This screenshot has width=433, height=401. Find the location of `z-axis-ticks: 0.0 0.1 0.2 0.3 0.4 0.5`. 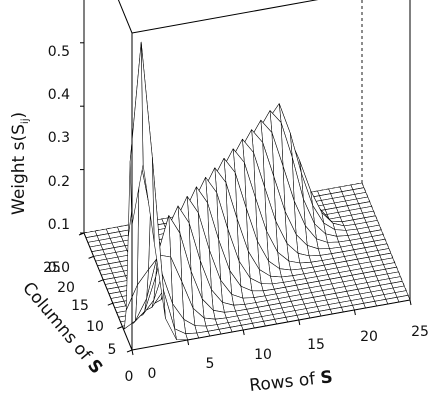

z-axis-ticks: 0.0 0.1 0.2 0.3 0.4 0.5 is located at coordinates (59, 160).